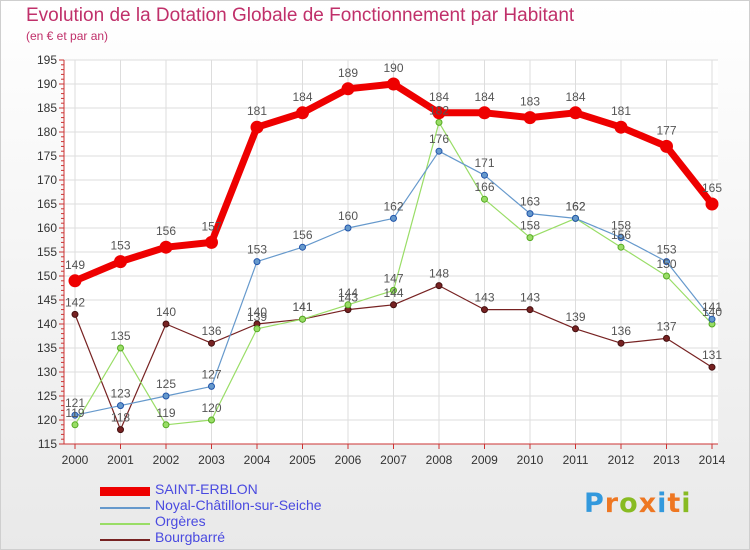  Describe the element at coordinates (238, 505) in the screenshot. I see `legend-label: Noyal-Châtillon-sur-Seiche` at that location.